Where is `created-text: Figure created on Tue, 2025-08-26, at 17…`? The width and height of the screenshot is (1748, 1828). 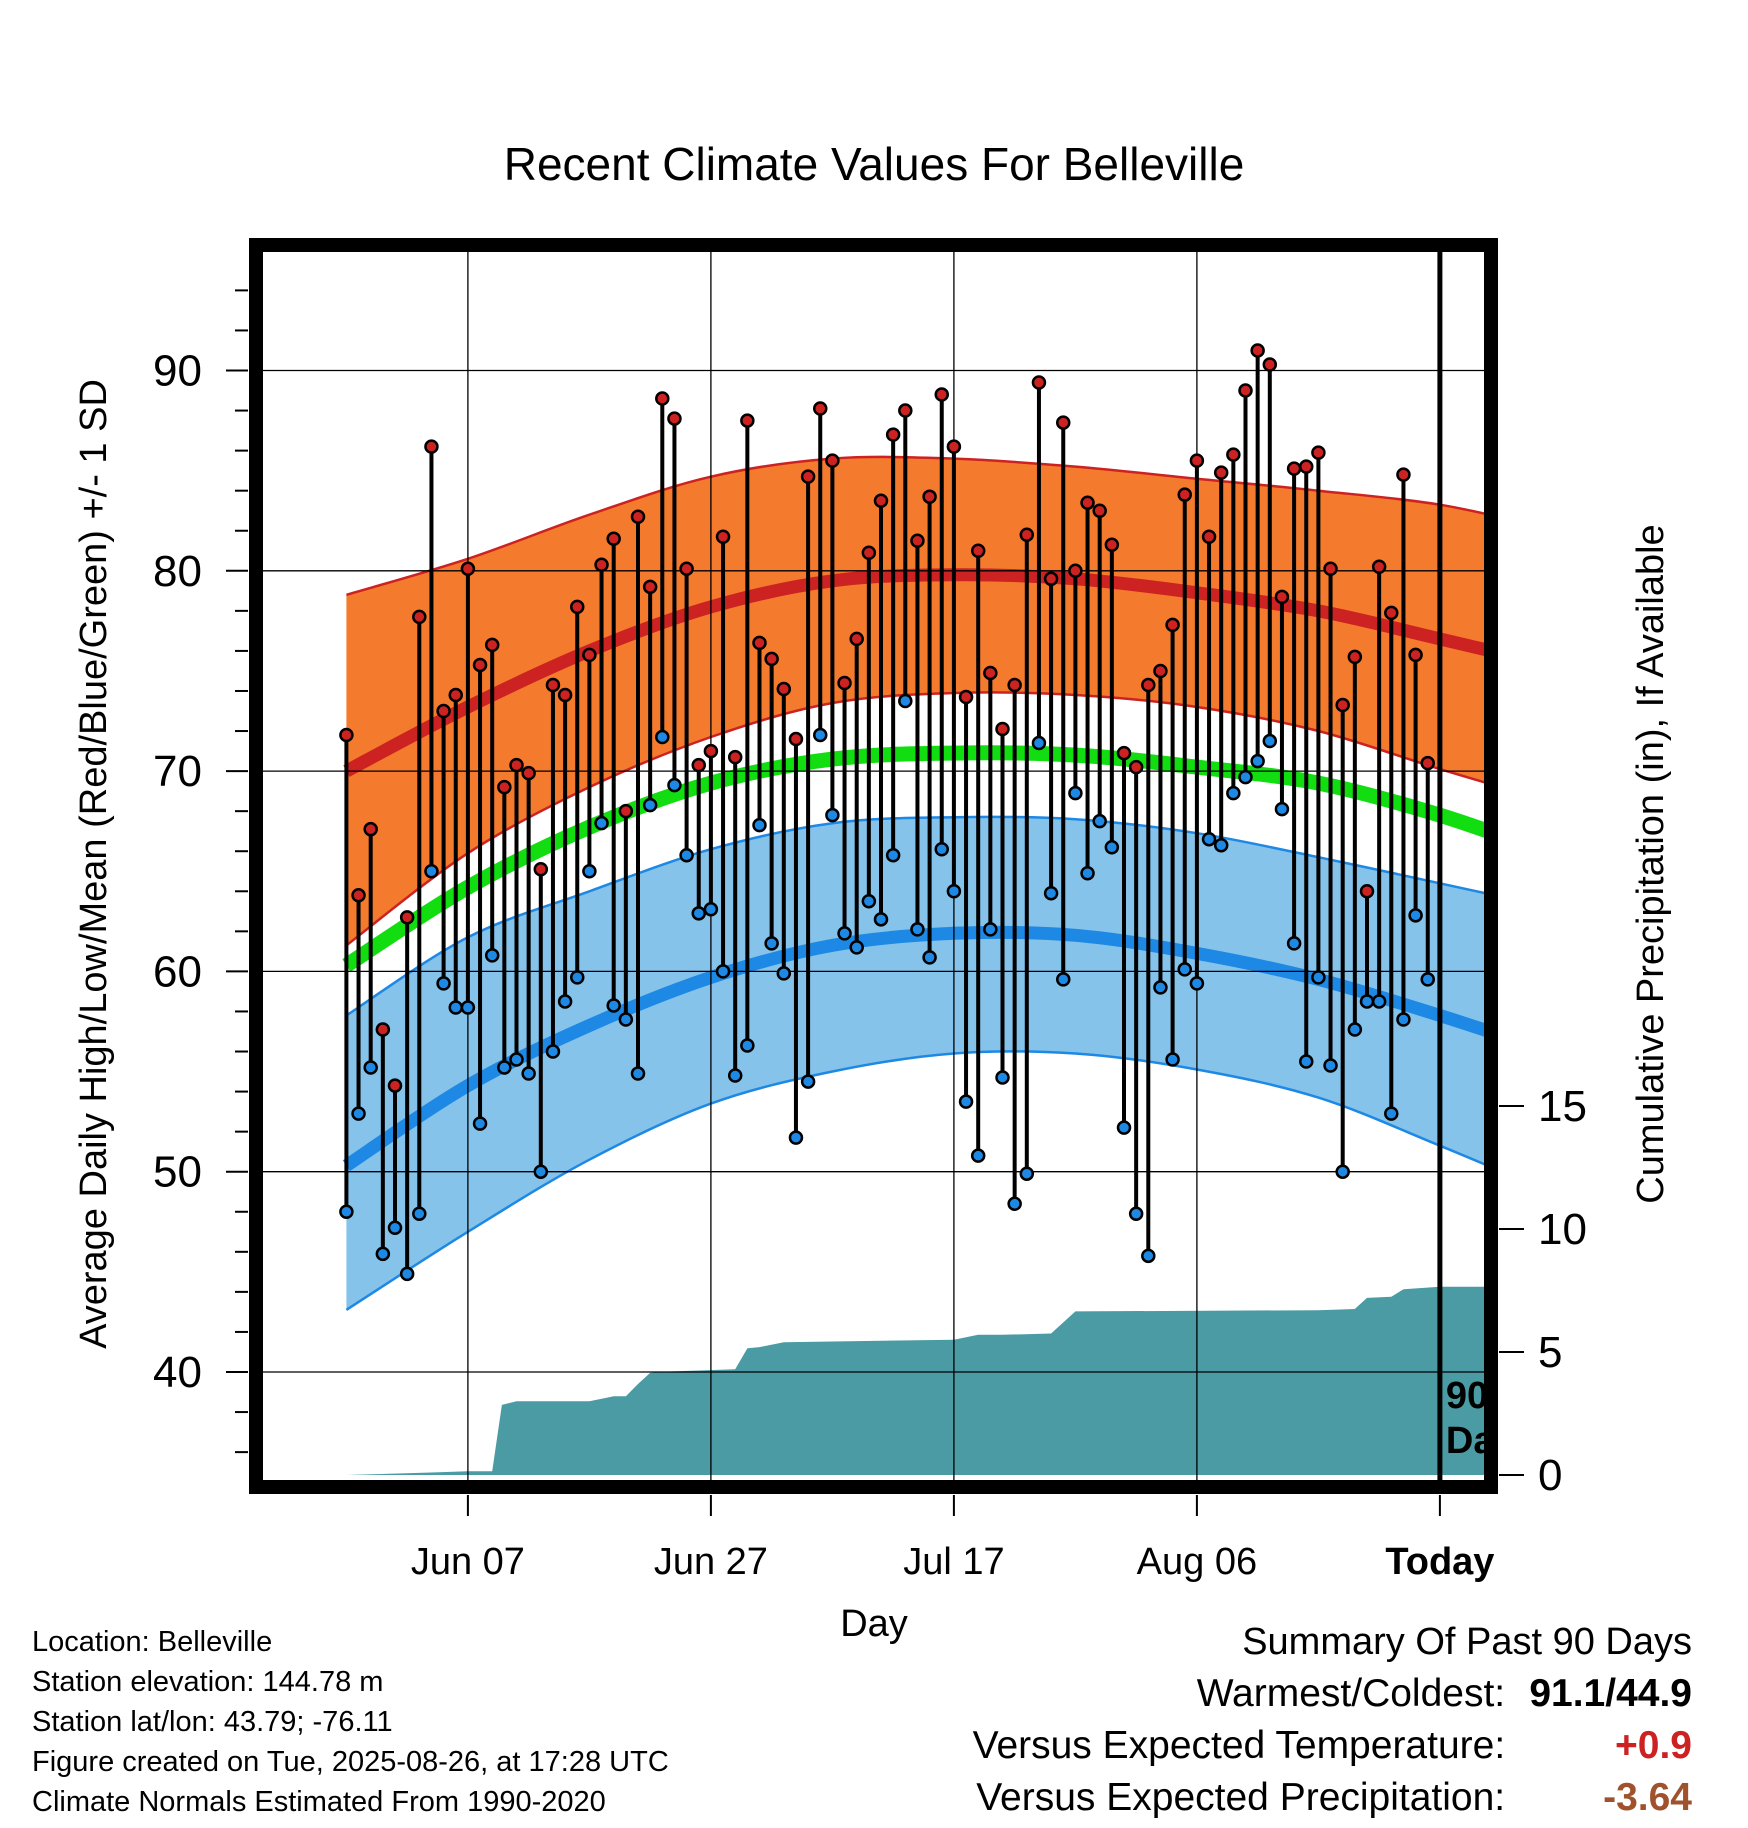 created-text: Figure created on Tue, 2025-08-26, at 17… is located at coordinates (350, 1762).